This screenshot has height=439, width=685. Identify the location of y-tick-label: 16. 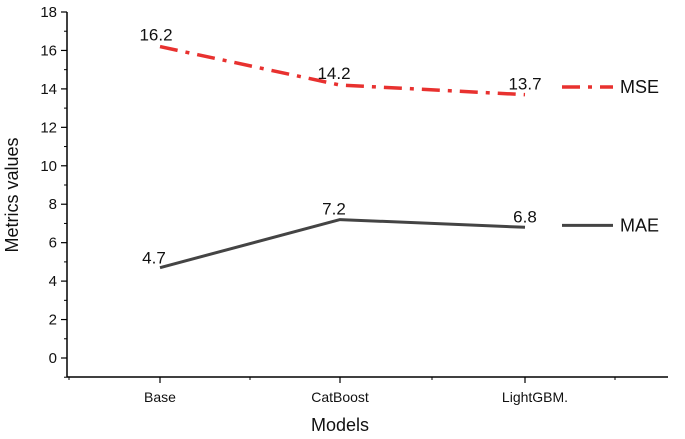
(48, 50).